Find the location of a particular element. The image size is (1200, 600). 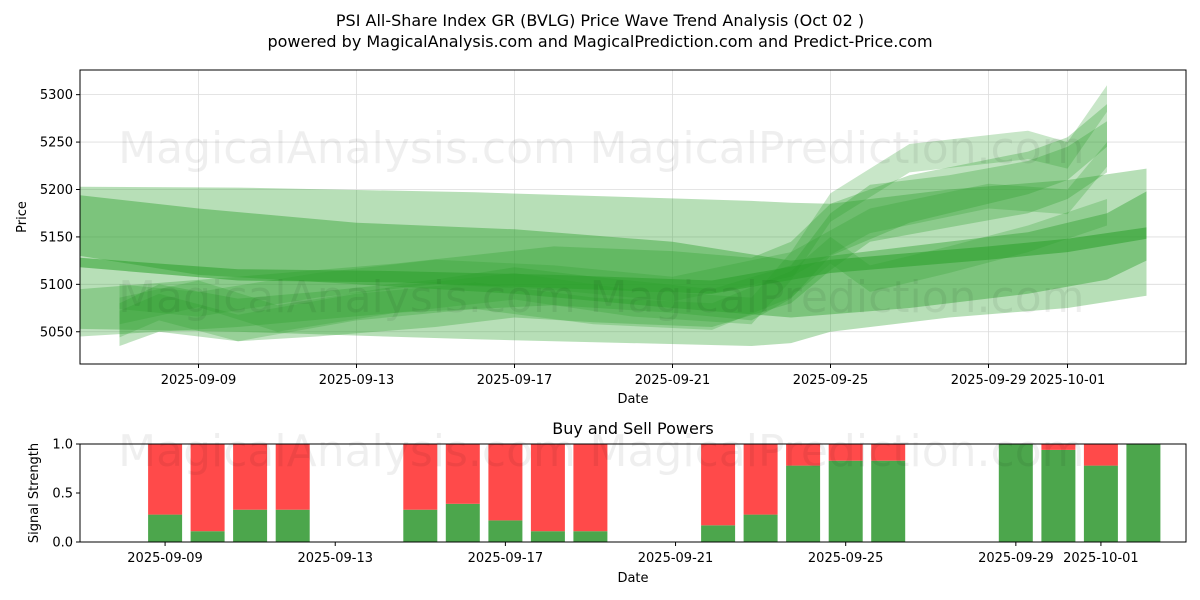

price-y-tick-label: 5050 is located at coordinates (56, 332).